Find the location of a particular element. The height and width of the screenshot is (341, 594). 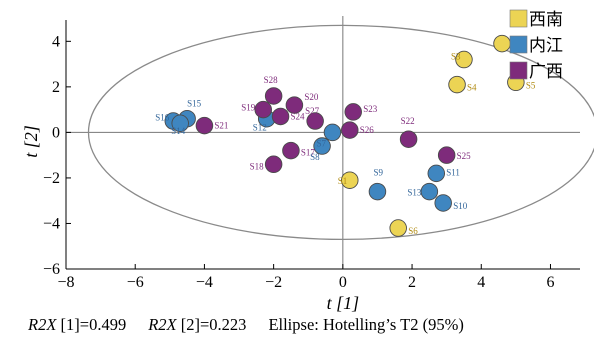

point-label-s20: S20 is located at coordinates (311, 97).